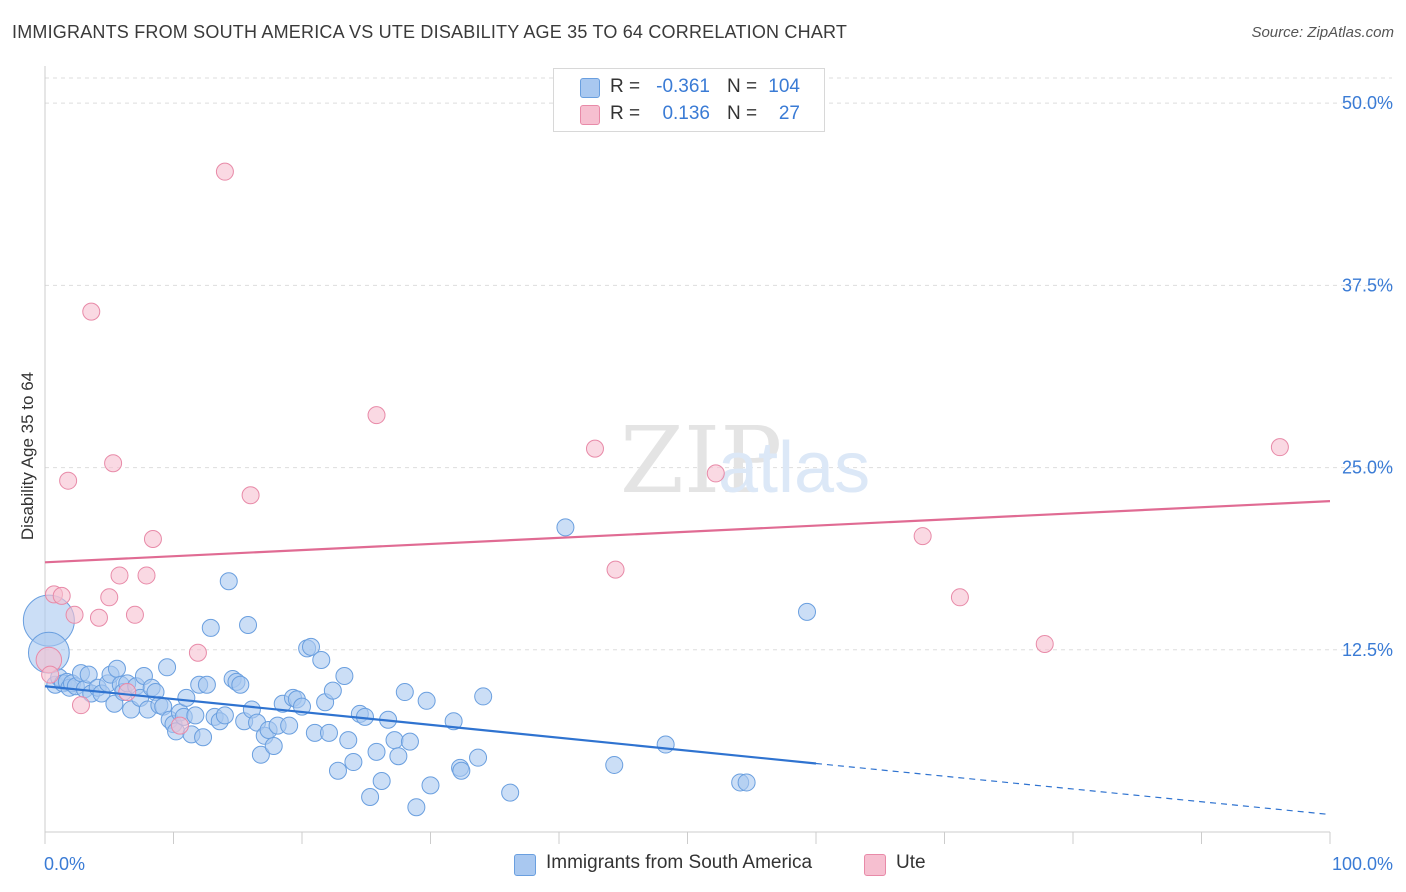 This screenshot has width=1406, height=892. What do you see at coordinates (794, 468) in the screenshot?
I see `watermark-atlas: atlas` at bounding box center [794, 468].